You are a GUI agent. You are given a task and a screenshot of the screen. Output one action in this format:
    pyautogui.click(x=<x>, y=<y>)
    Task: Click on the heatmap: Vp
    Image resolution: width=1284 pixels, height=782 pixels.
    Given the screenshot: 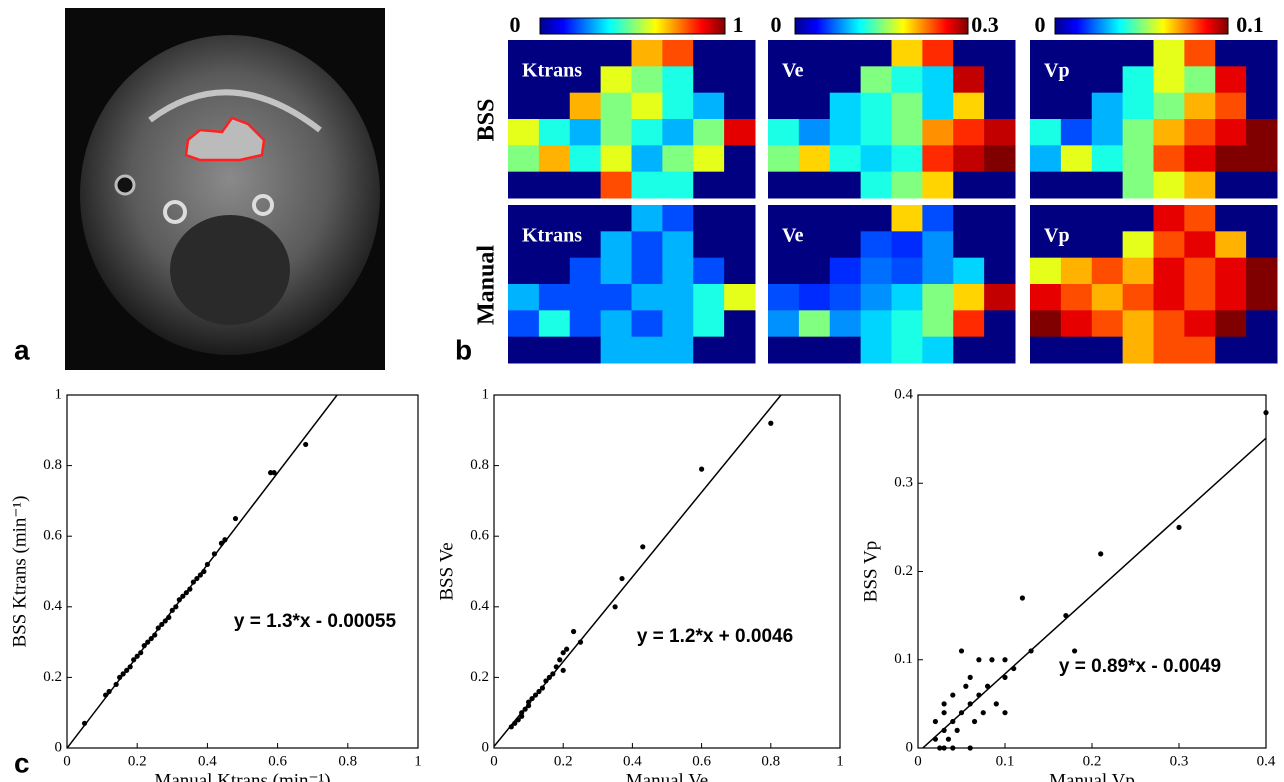 What is the action you would take?
    pyautogui.click(x=1154, y=284)
    